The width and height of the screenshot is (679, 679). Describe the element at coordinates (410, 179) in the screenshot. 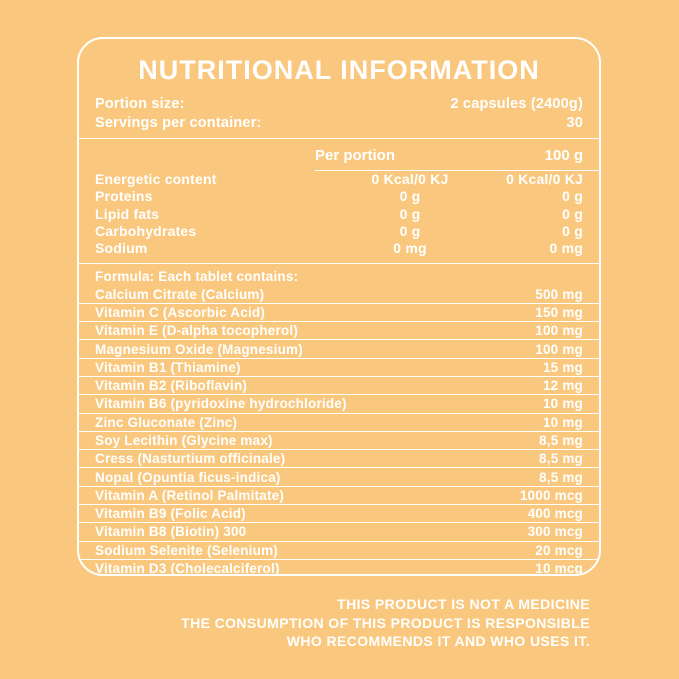

I see `row-value-per-portion: 0 Kcal/0 KJ` at that location.